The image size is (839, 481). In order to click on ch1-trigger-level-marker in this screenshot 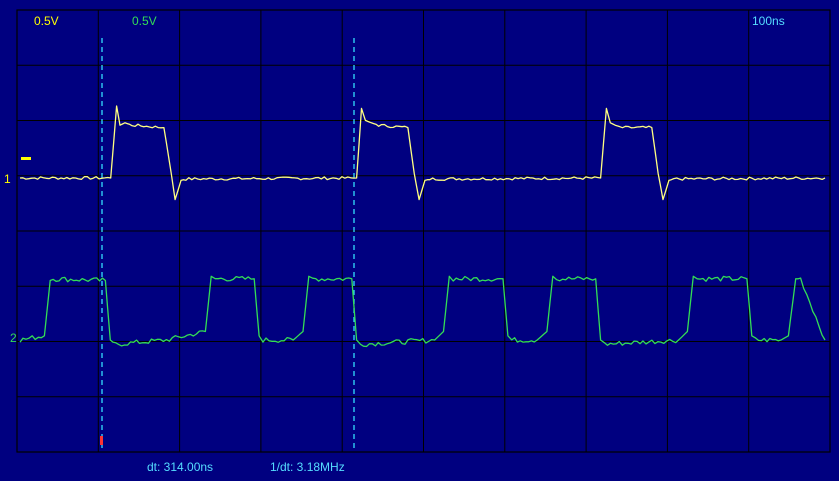, I will do `click(26, 158)`.